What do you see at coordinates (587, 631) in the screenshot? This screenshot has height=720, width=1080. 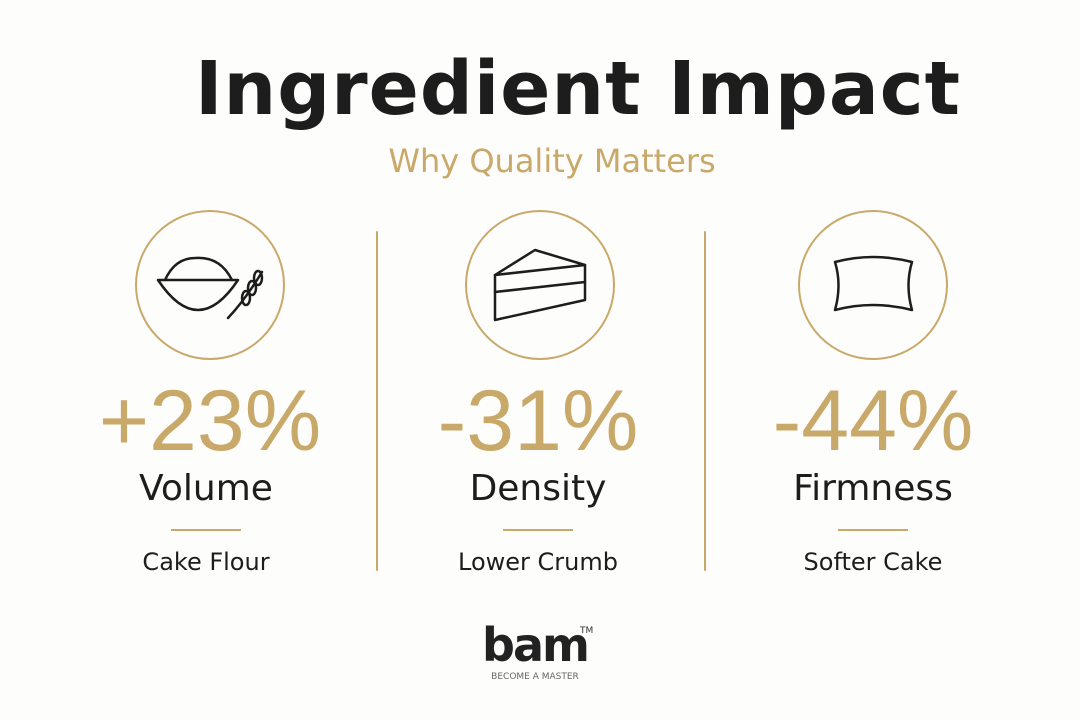 I see `trademark: TM` at bounding box center [587, 631].